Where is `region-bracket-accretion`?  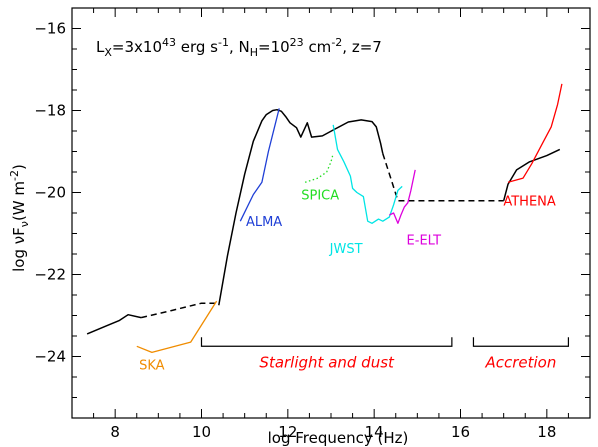
region-bracket-accretion is located at coordinates (521, 342).